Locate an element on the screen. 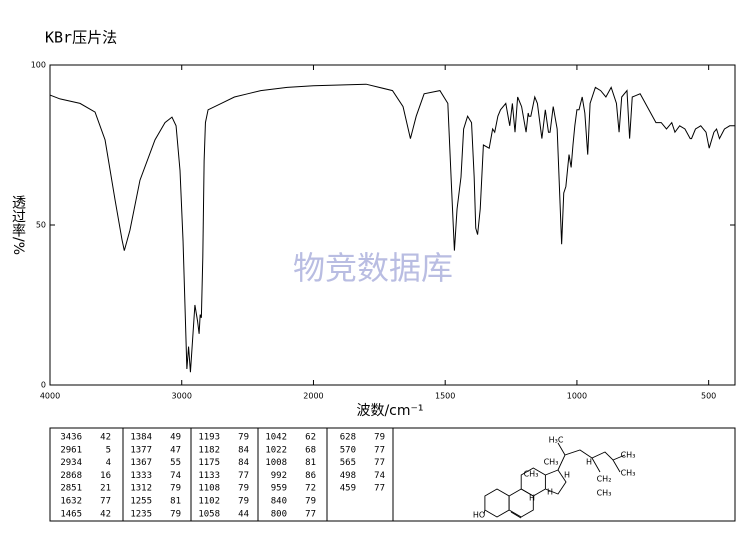  peak-wavenumber: 1333 is located at coordinates (141, 476).